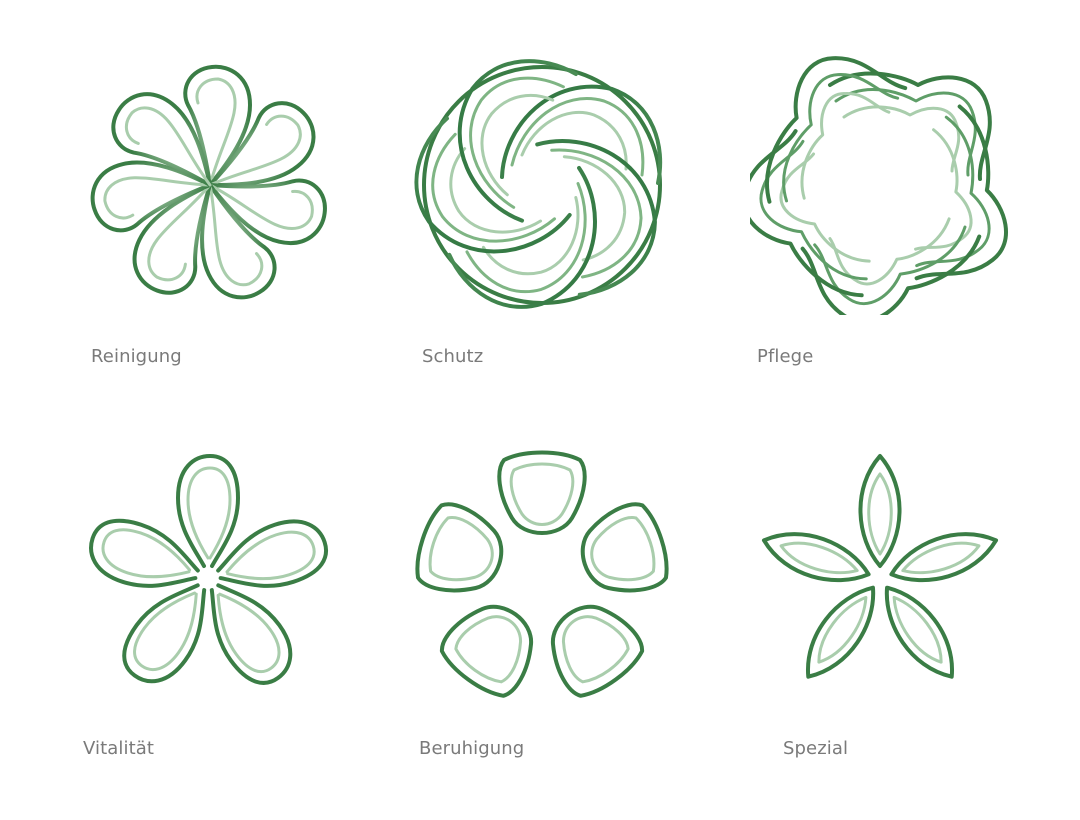 The width and height of the screenshot is (1080, 820). What do you see at coordinates (880, 578) in the screenshot?
I see `leaf-star-icon` at bounding box center [880, 578].